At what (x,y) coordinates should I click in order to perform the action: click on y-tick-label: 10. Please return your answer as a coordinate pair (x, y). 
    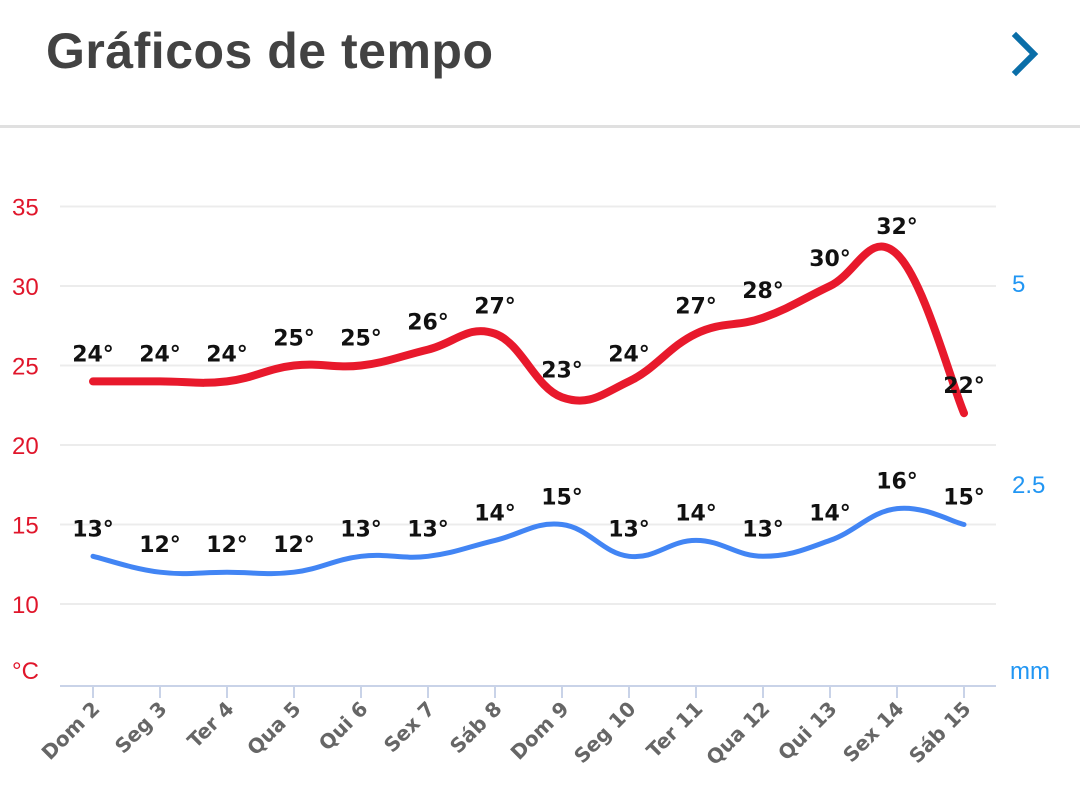
    Looking at the image, I should click on (25, 605).